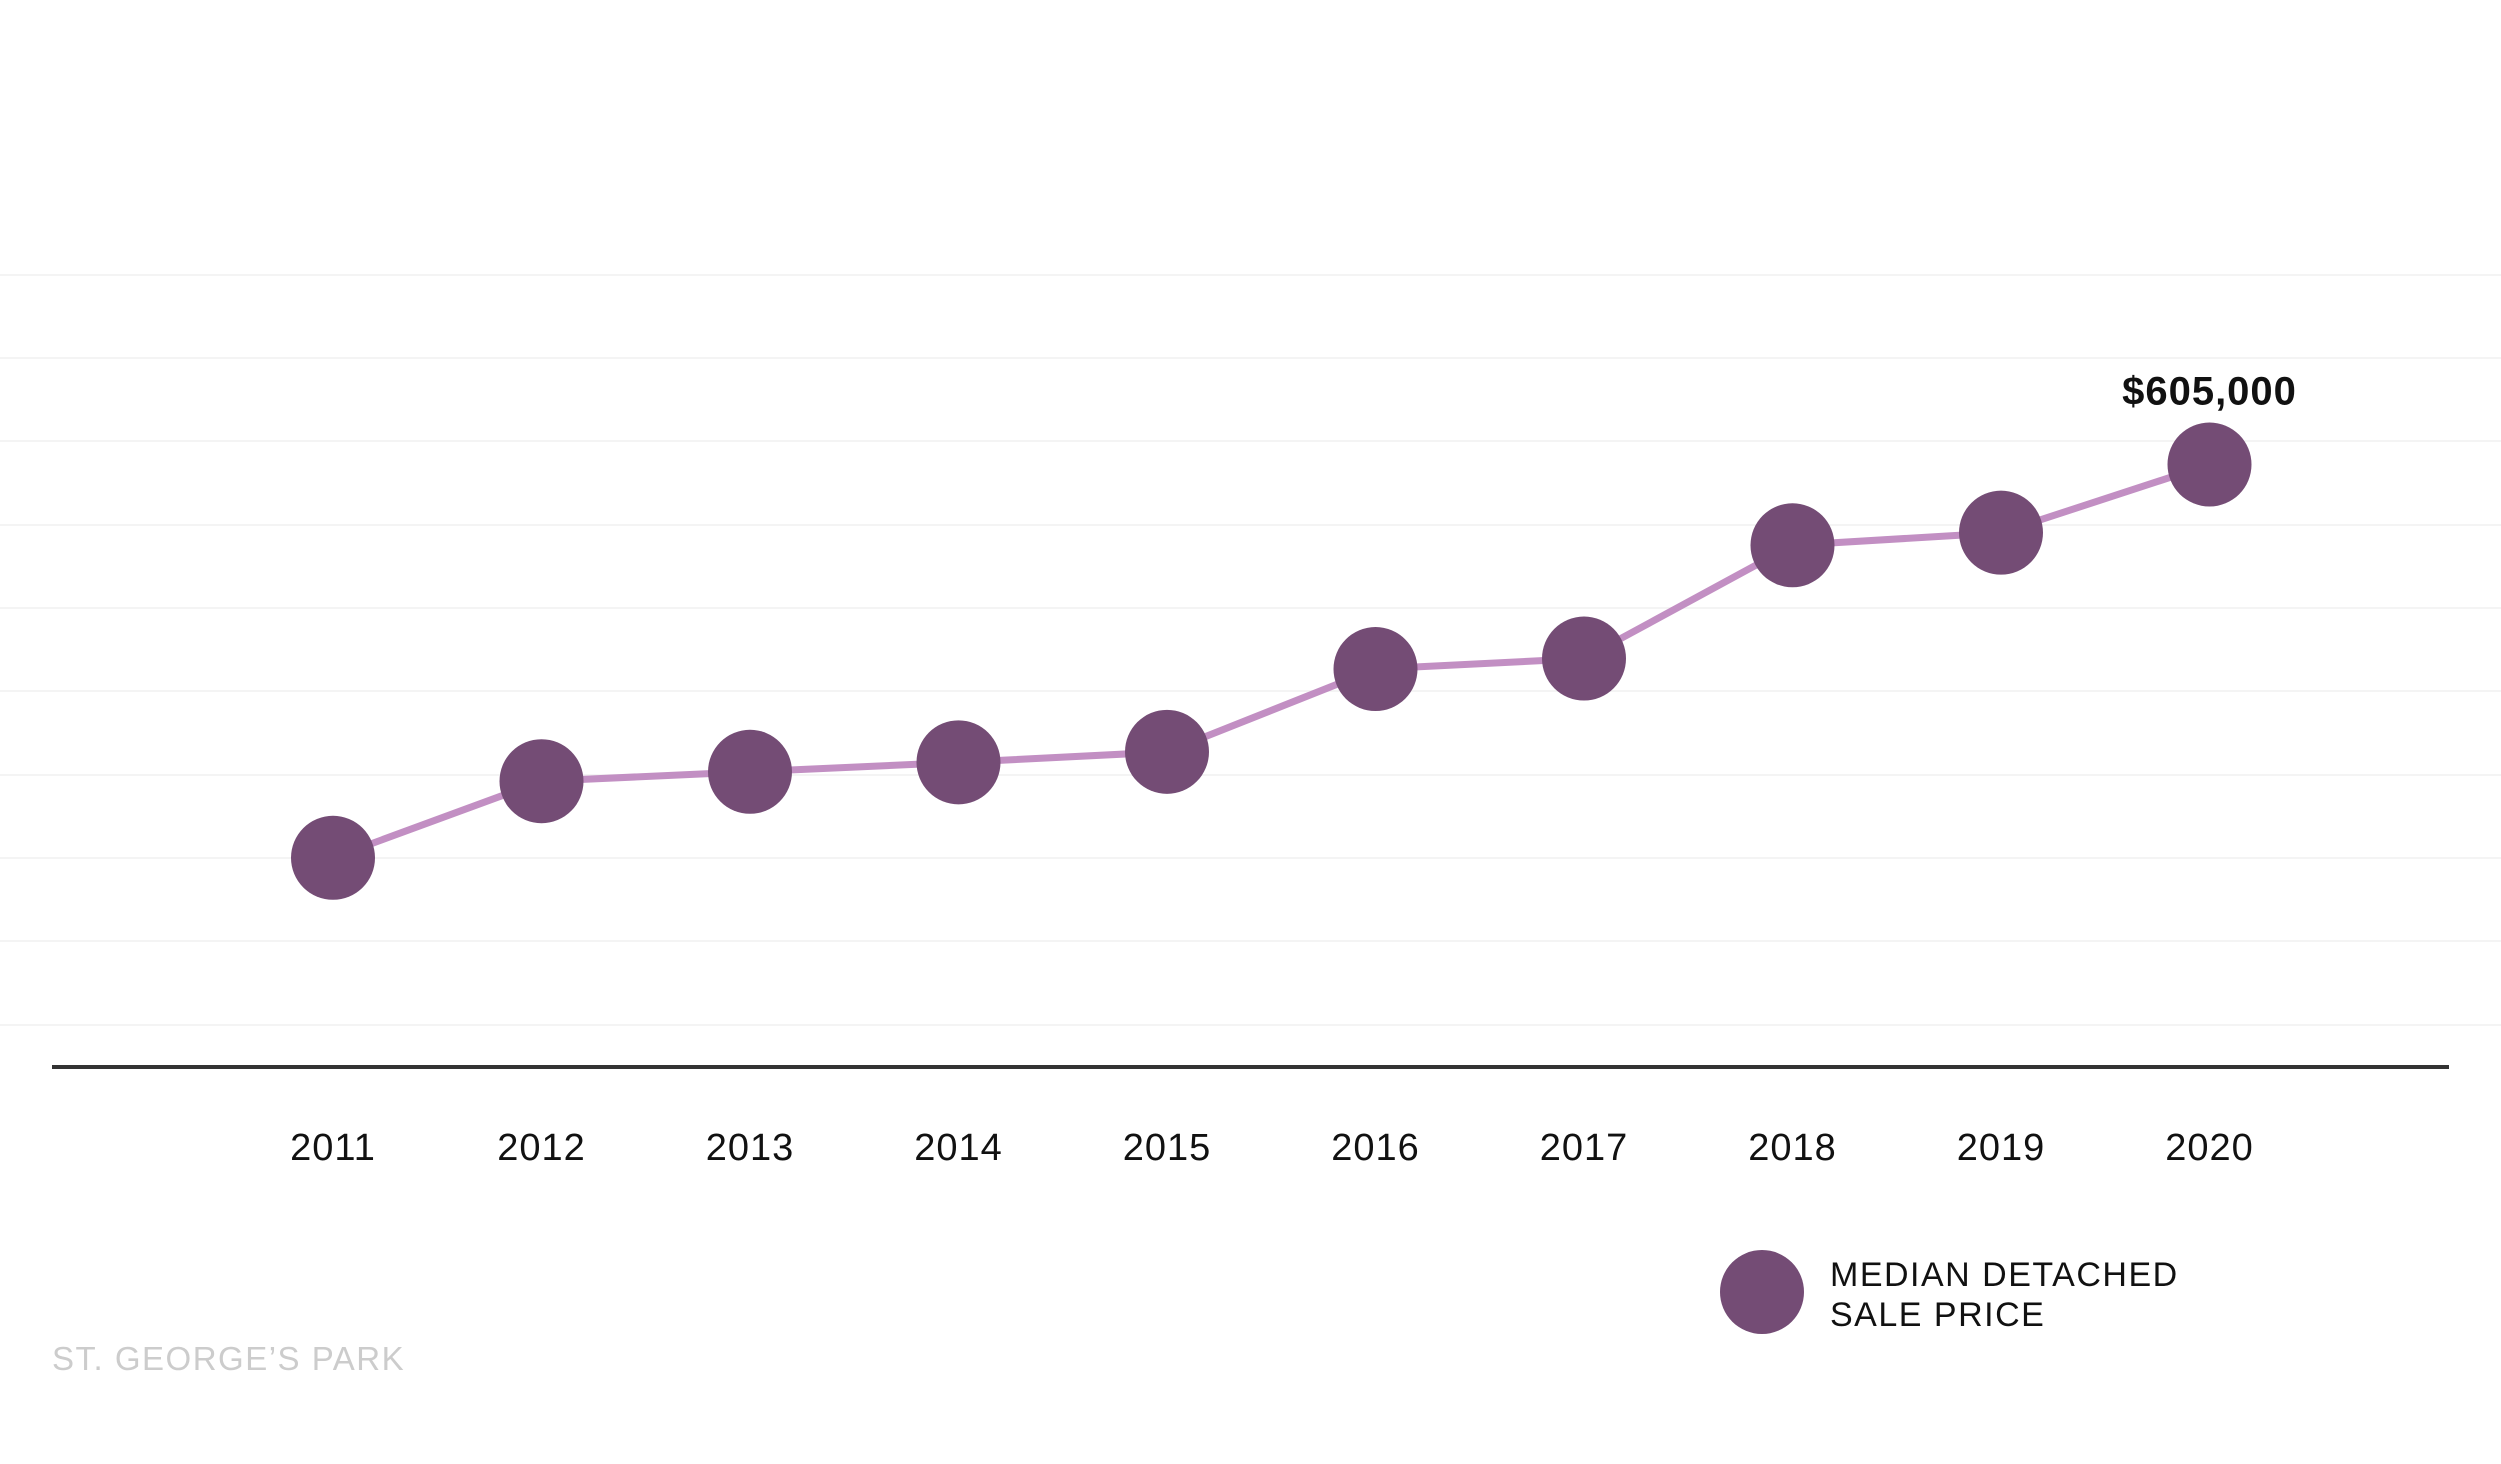 The height and width of the screenshot is (1464, 2501). I want to click on data-label-2020: $605,000, so click(2209, 392).